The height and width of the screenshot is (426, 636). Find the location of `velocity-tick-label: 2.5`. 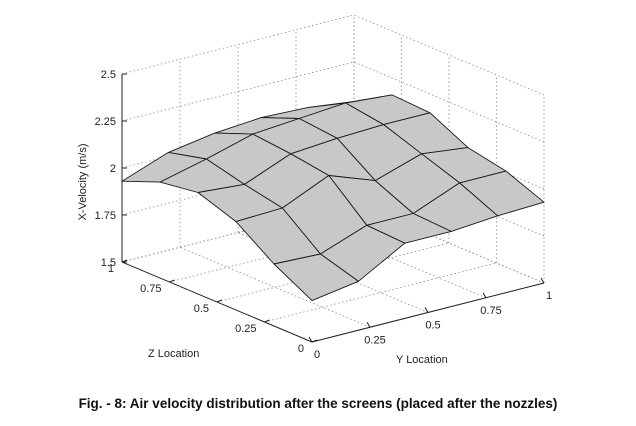

velocity-tick-label: 2.5 is located at coordinates (108, 75).